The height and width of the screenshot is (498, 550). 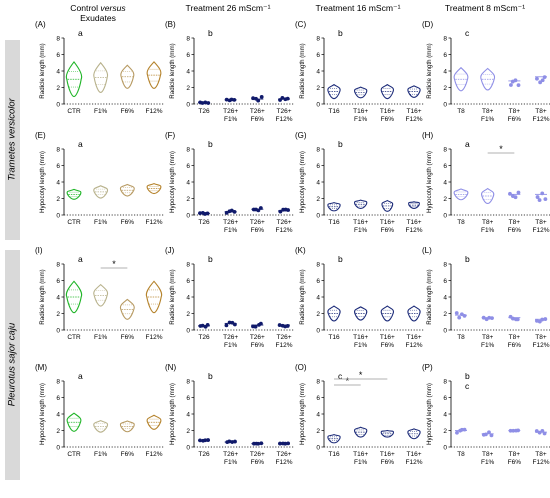 I want to click on panel-tag: (G), so click(x=301, y=135).